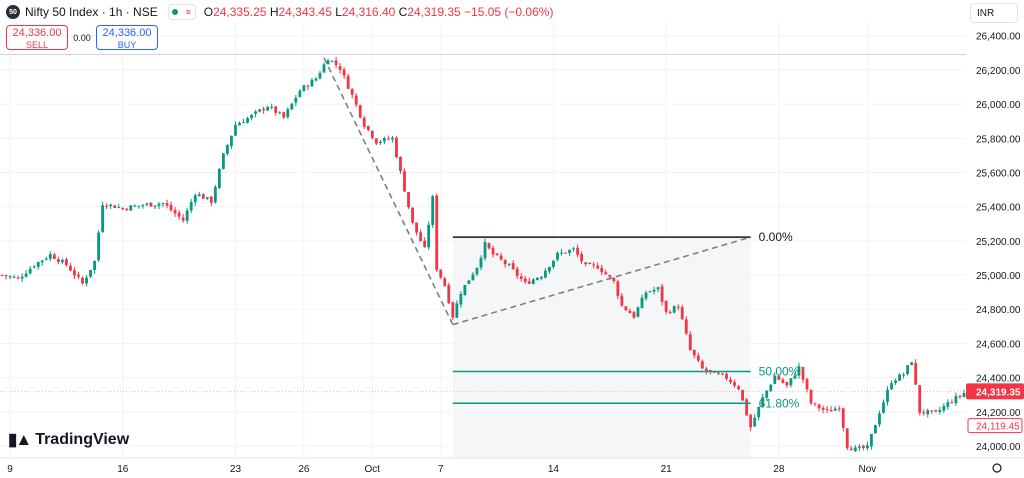  I want to click on buy-button: 24,336.00 BUY, so click(127, 37).